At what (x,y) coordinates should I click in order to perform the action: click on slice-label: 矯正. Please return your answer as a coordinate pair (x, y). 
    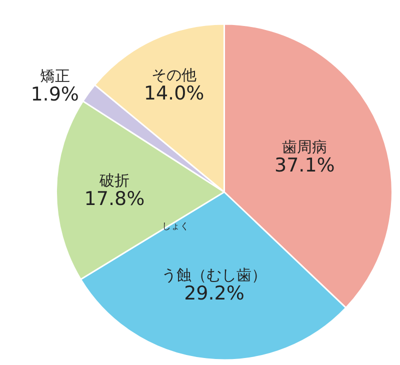
    Looking at the image, I should click on (55, 75).